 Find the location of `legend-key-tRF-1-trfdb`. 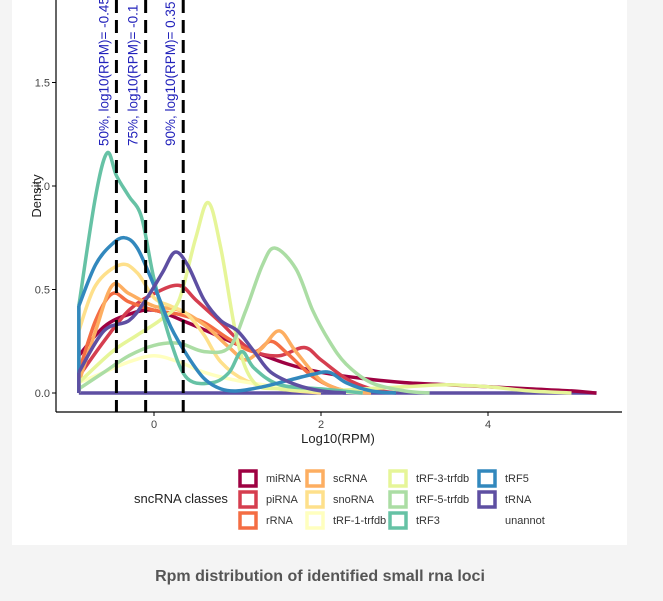

legend-key-tRF-1-trfdb is located at coordinates (315, 520).